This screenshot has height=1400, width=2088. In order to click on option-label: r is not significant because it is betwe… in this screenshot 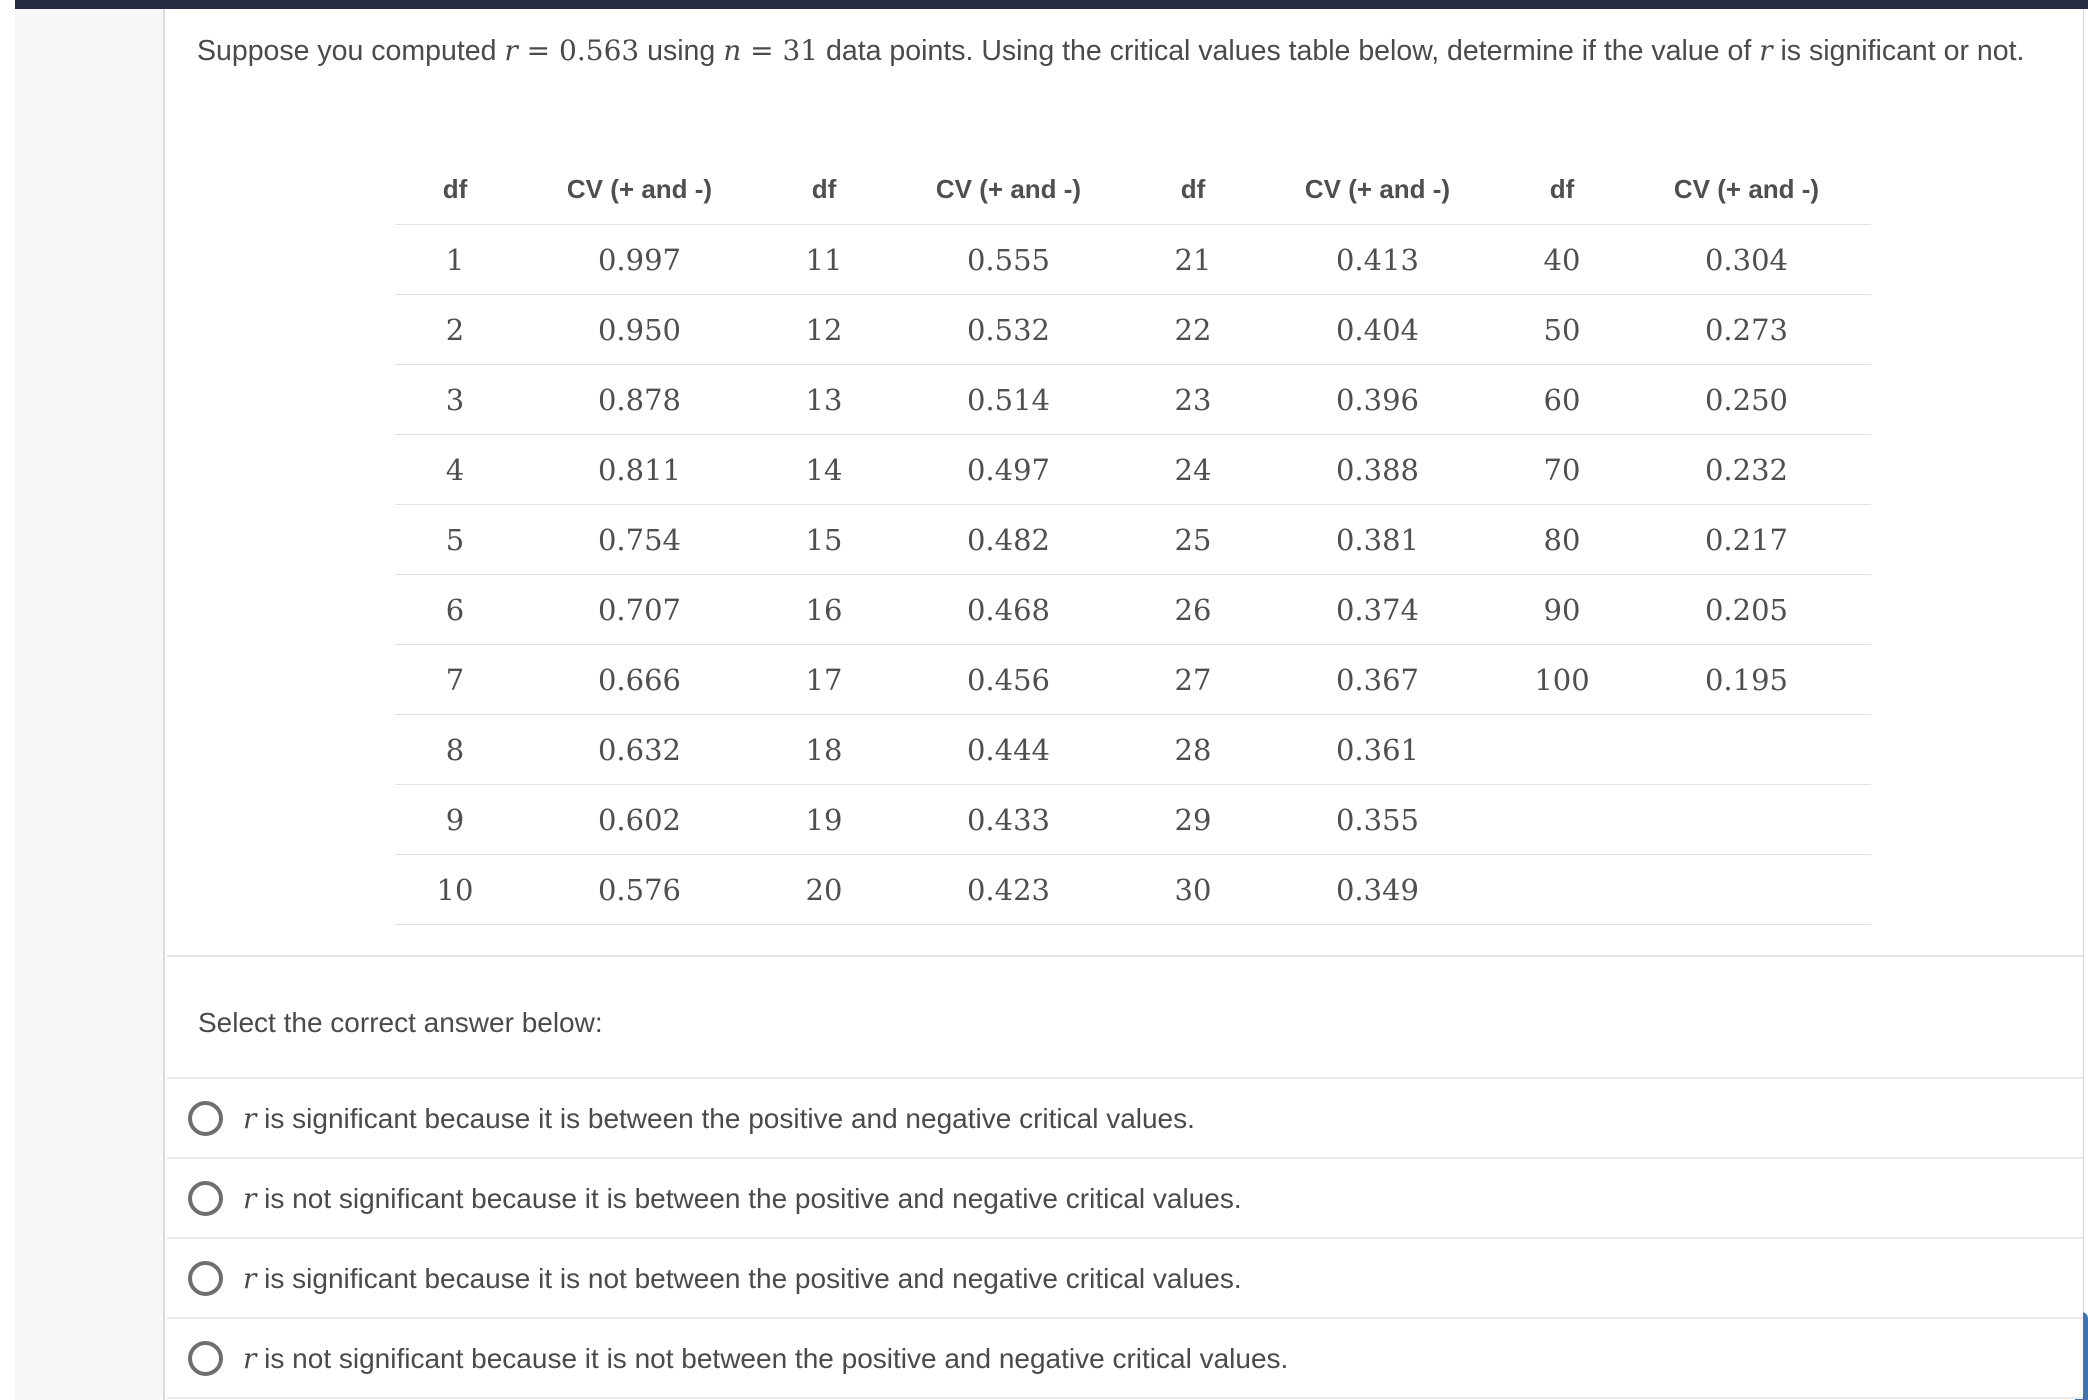, I will do `click(742, 1198)`.